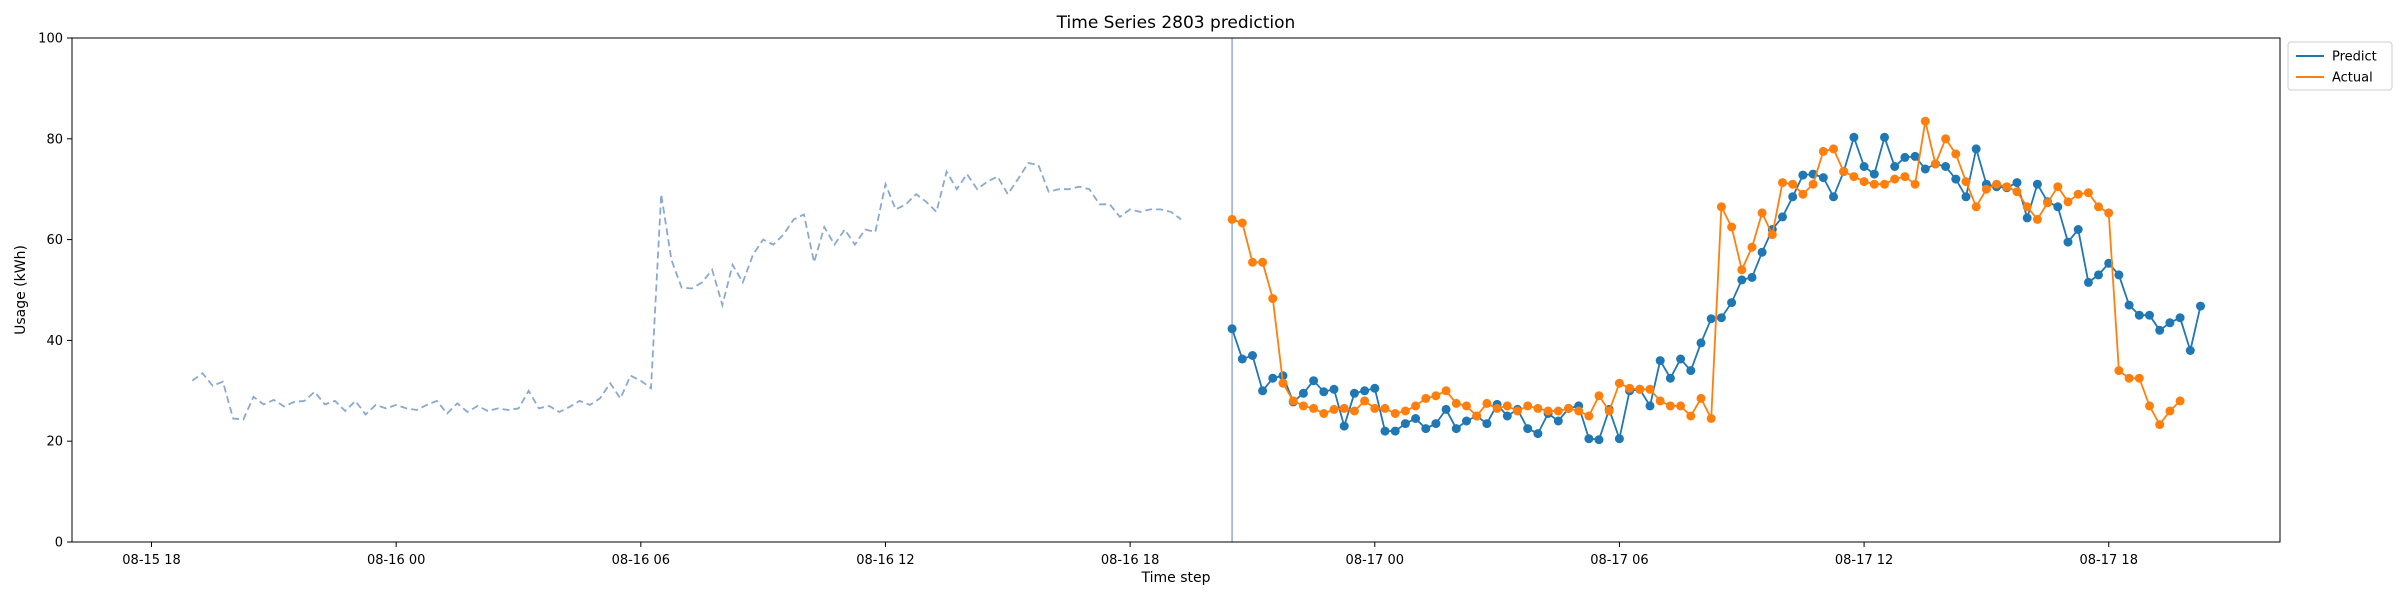  I want to click on legend-label-predict: Predict, so click(2354, 57).